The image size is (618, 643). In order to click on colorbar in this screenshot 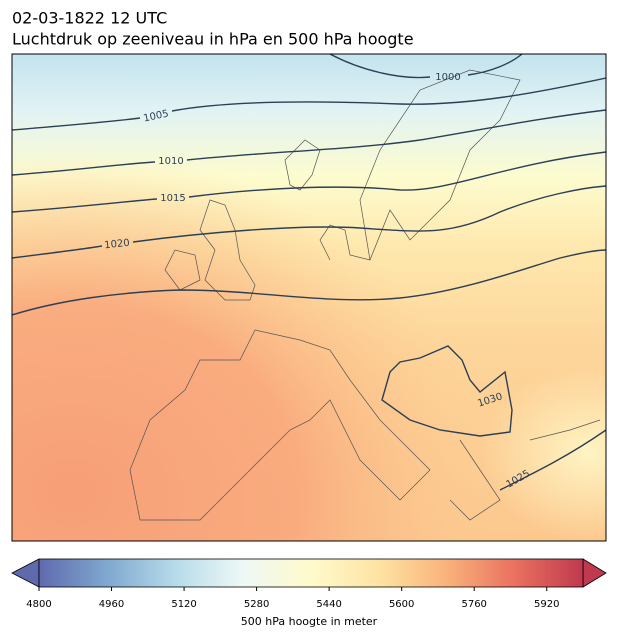, I will do `click(309, 573)`.